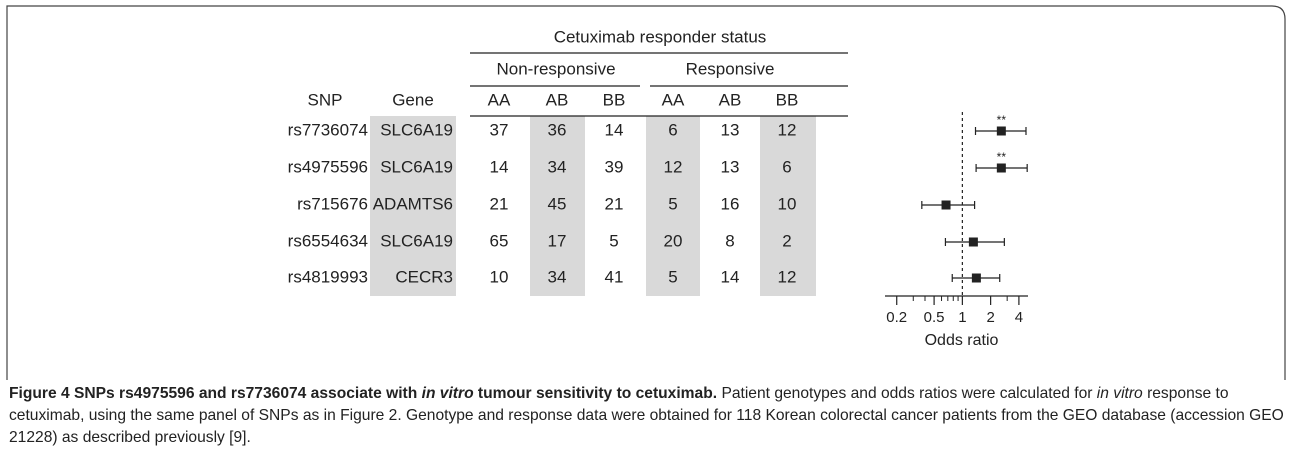 The height and width of the screenshot is (449, 1292). What do you see at coordinates (896, 317) in the screenshot?
I see `x-tick-label: 0.2` at bounding box center [896, 317].